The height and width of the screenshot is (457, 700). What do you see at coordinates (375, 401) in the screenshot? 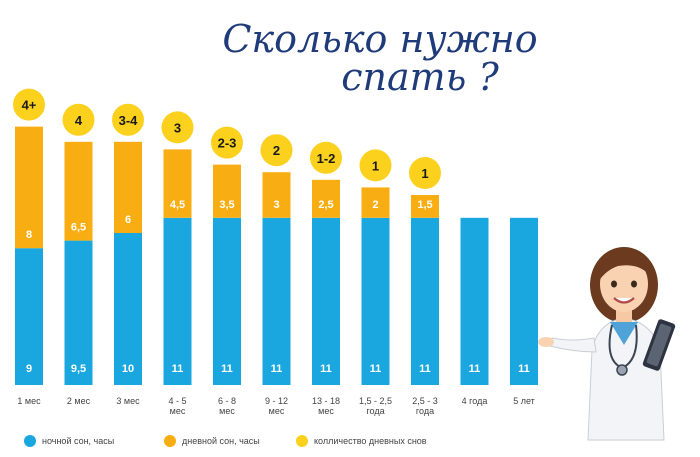
I see `category-label: 1,5 - 2,5` at bounding box center [375, 401].